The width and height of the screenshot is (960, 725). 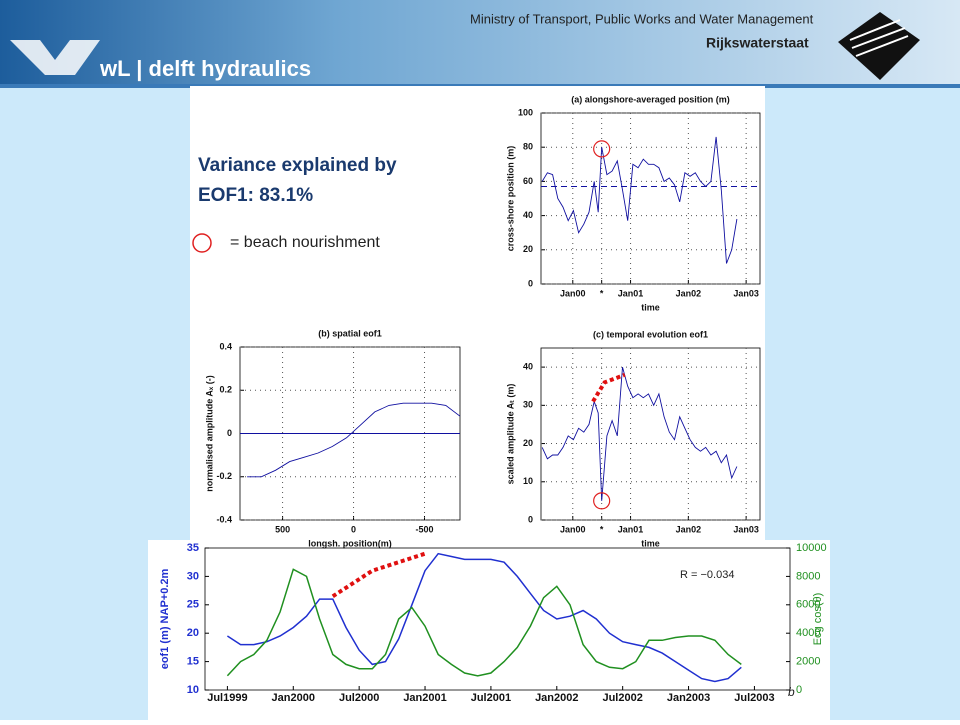 I want to click on y-tick-label: 100, so click(x=525, y=112).